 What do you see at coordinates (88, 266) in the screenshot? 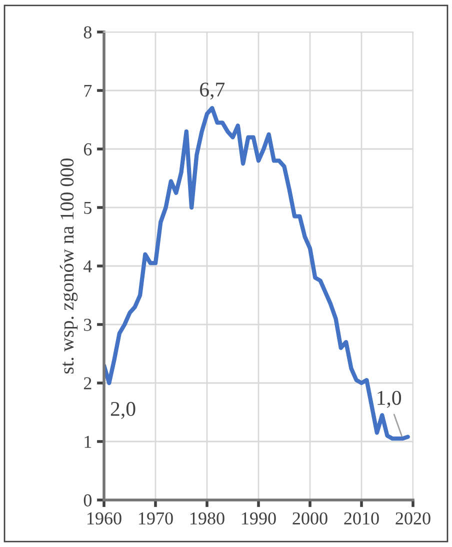
I see `y-tick-label: 4` at bounding box center [88, 266].